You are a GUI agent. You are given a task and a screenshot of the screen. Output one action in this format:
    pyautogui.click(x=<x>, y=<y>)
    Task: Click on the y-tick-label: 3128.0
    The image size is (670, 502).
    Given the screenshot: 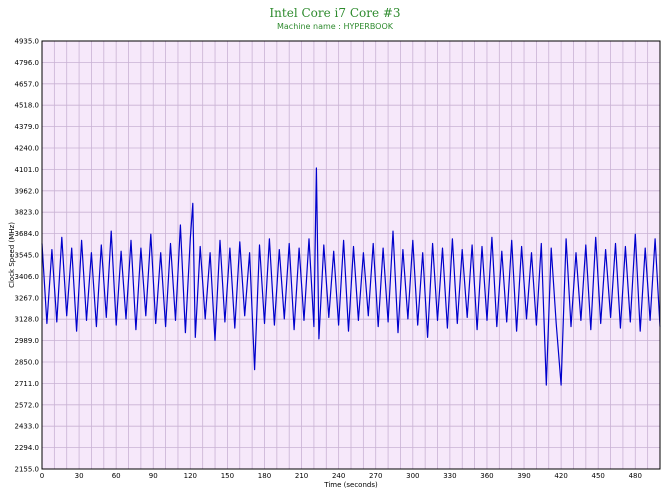 What is the action you would take?
    pyautogui.click(x=27, y=320)
    